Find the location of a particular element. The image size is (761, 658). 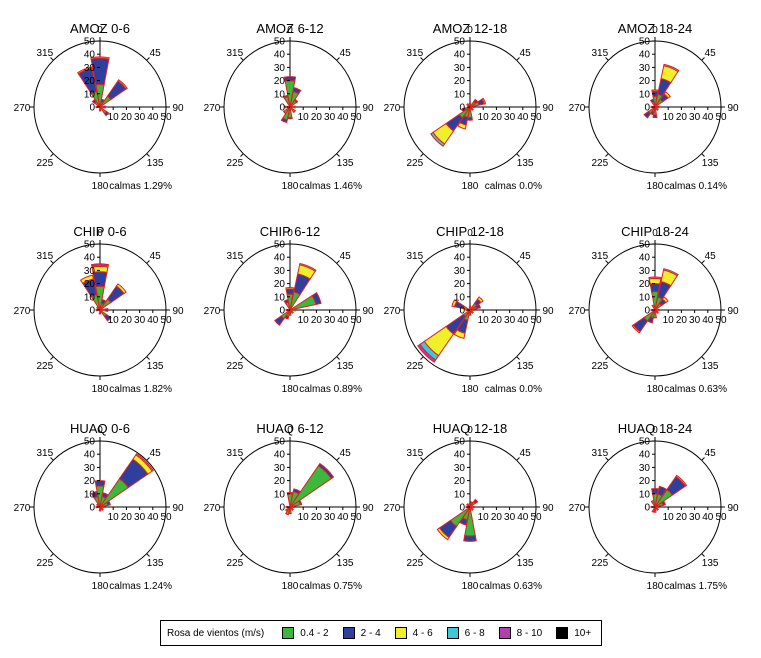

calms-label: calmas 1.24% is located at coordinates (140, 586).